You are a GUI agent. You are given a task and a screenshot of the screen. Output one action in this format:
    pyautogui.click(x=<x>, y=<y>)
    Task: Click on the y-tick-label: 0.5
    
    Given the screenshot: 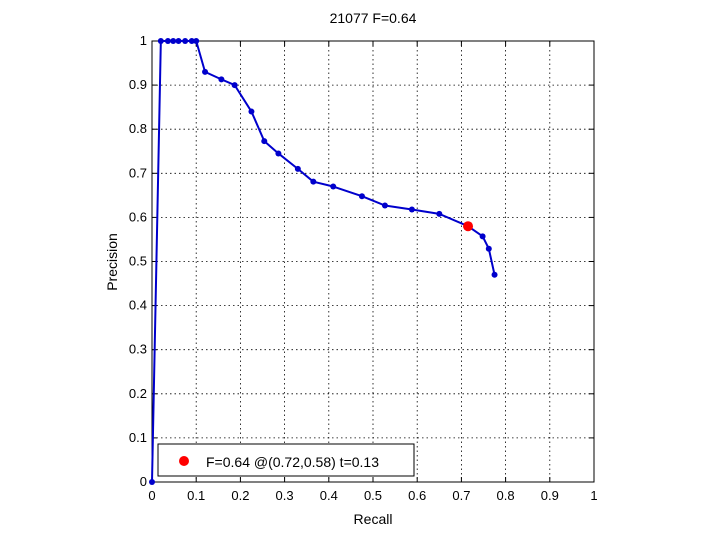 What is the action you would take?
    pyautogui.click(x=138, y=261)
    